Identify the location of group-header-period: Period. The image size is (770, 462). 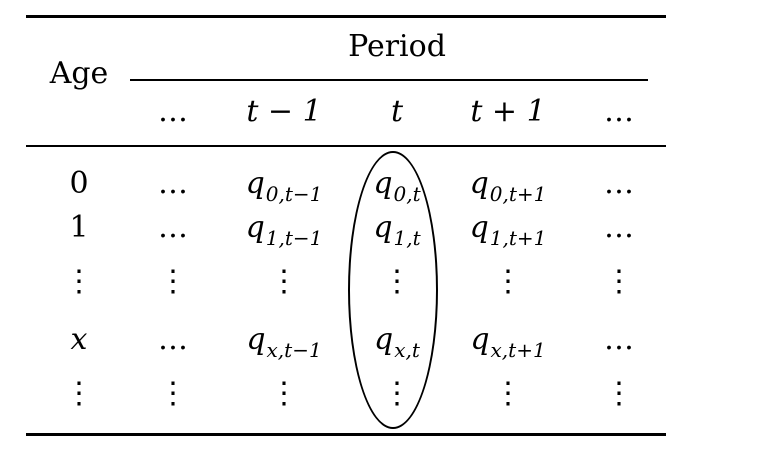
(397, 46).